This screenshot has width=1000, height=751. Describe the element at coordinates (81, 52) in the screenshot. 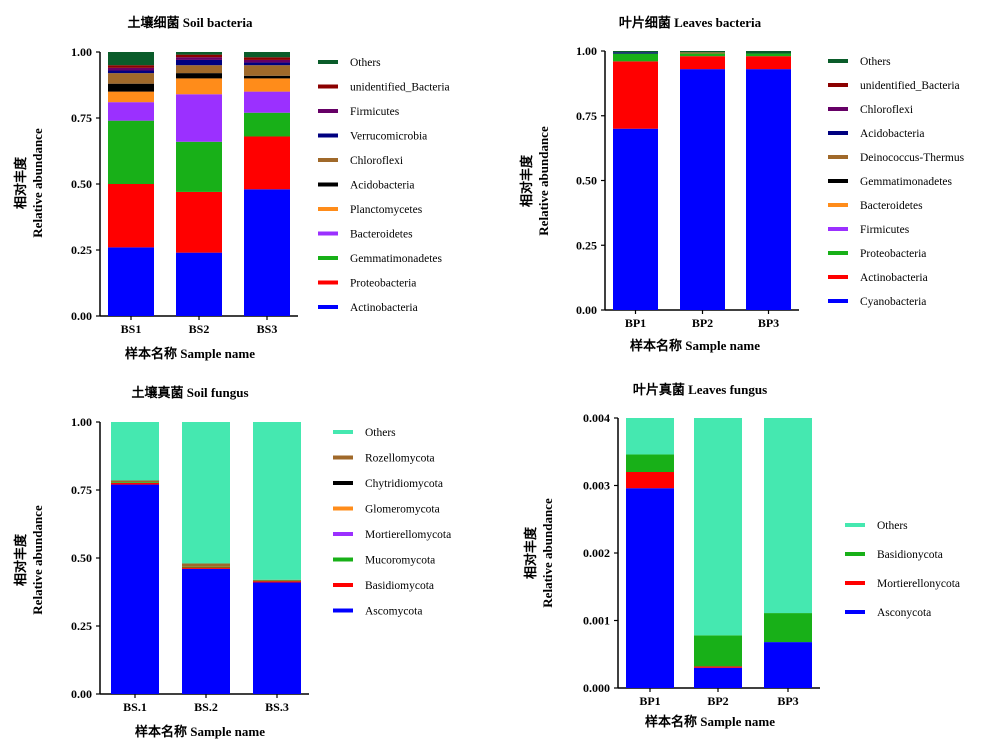

I see `y-tick-label: 1.00` at that location.